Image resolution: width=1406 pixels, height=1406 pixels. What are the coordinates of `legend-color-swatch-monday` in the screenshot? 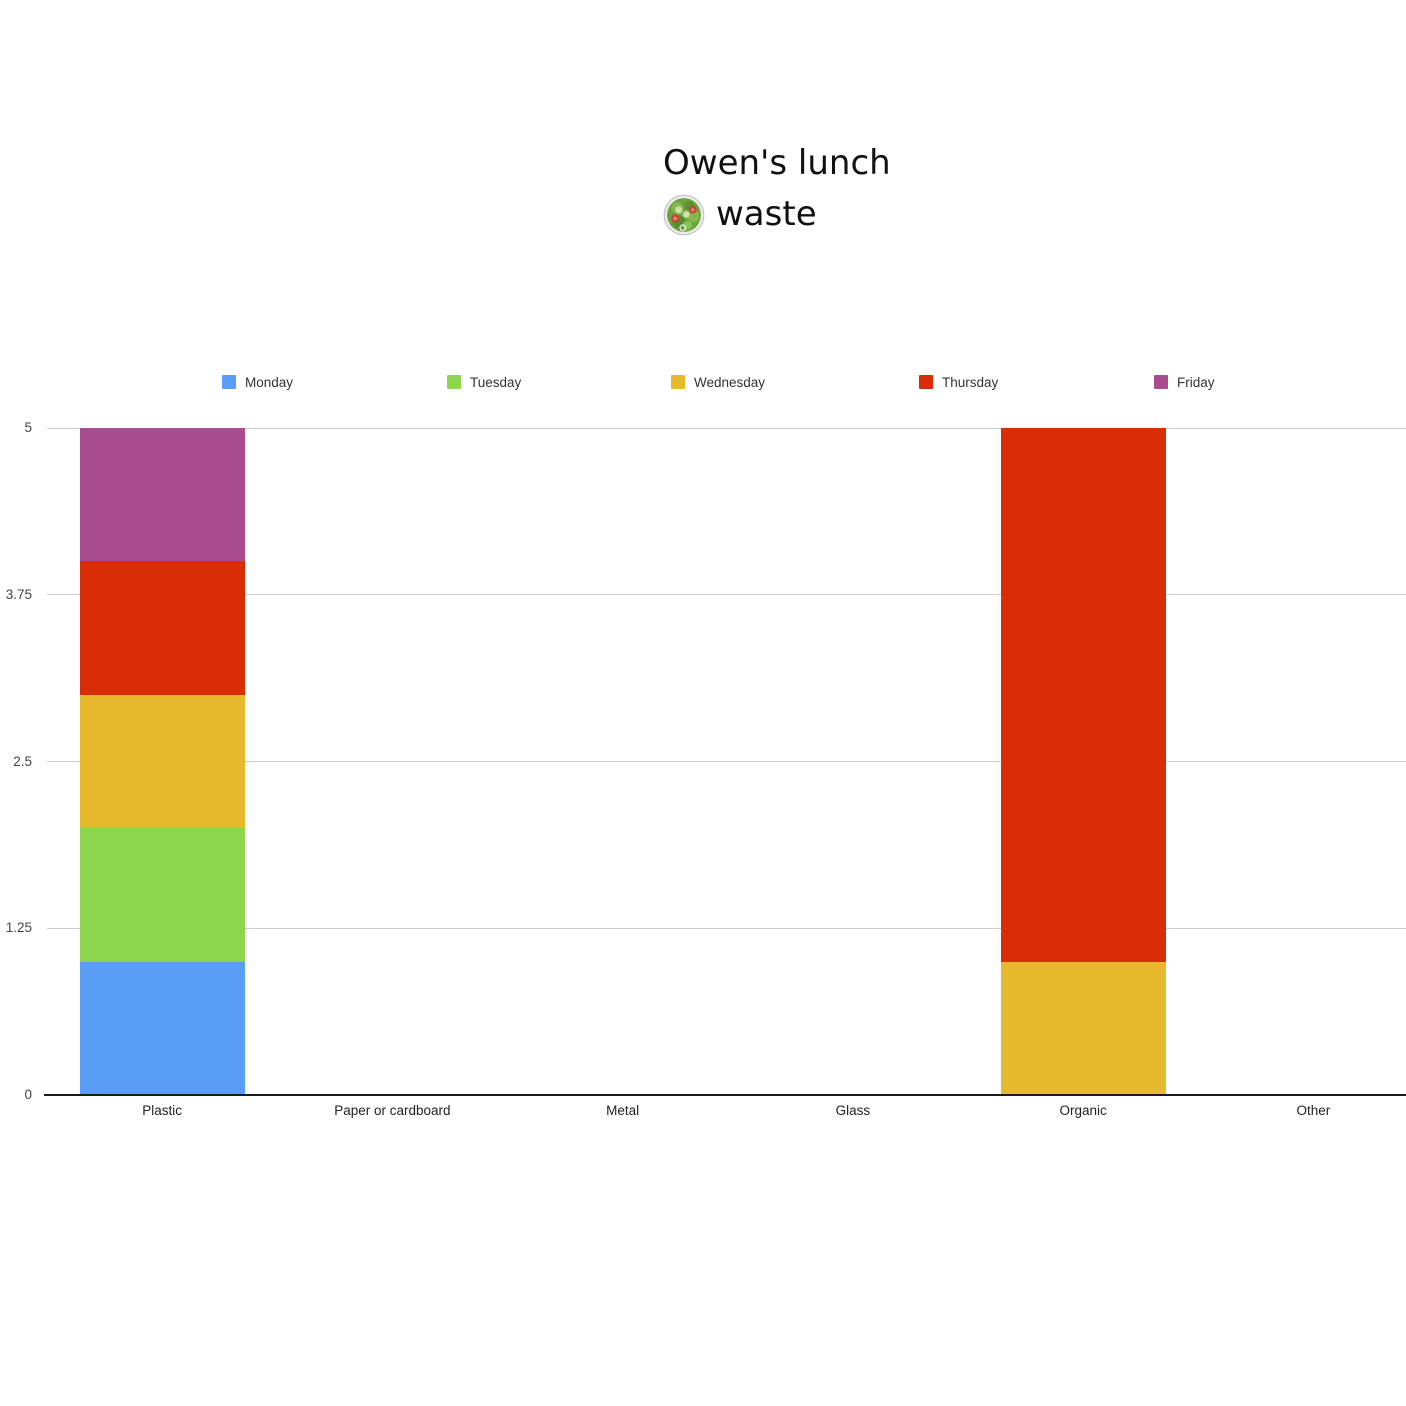 It's located at (229, 382).